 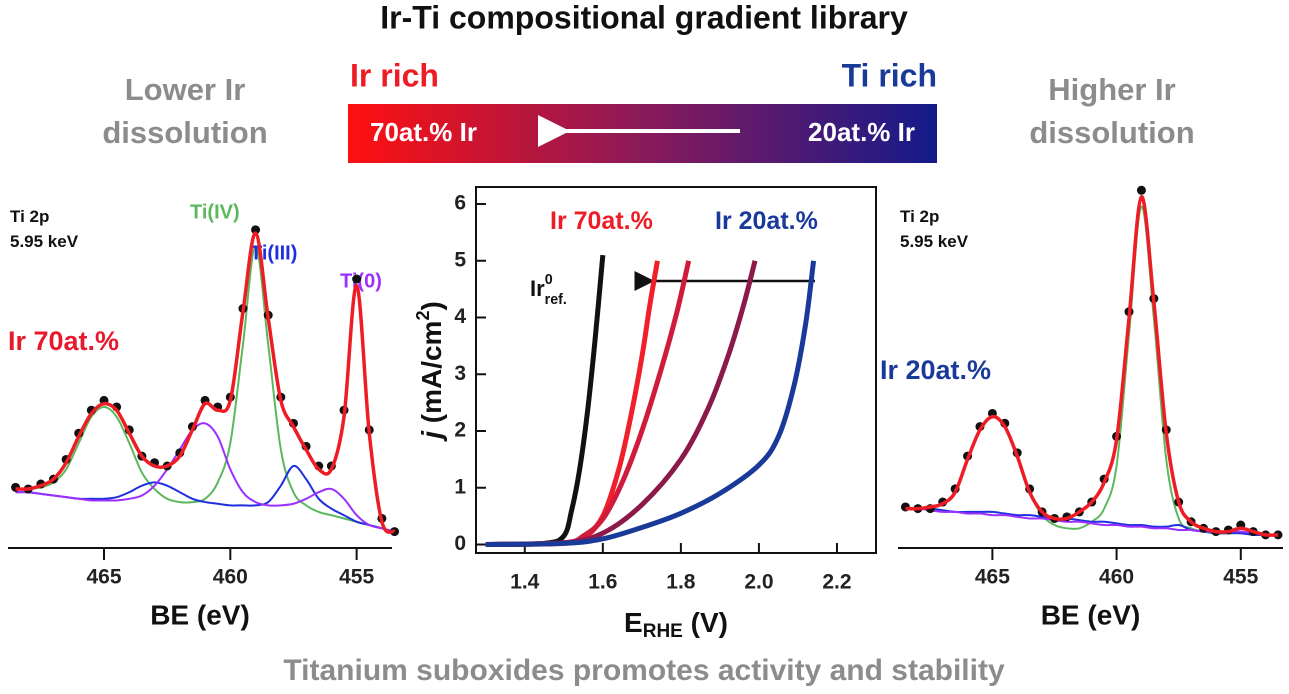 What do you see at coordinates (460, 430) in the screenshot?
I see `y-tick-label: 2` at bounding box center [460, 430].